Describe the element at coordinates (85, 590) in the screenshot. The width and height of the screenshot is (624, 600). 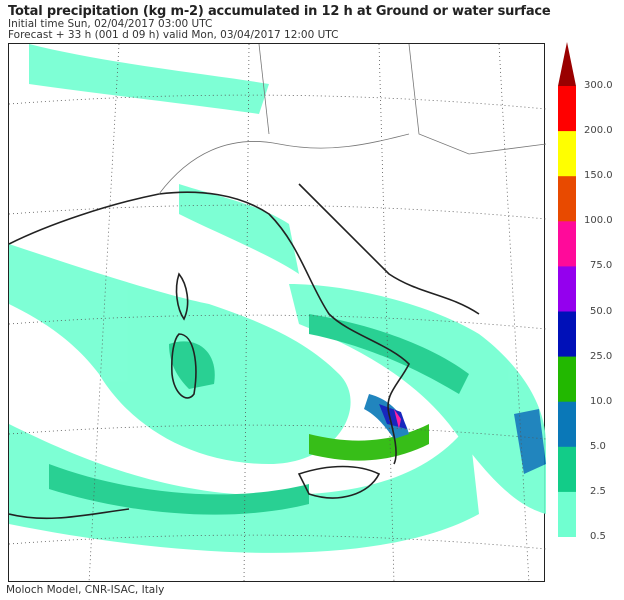
I see `model-credit: Moloch Model, CNR-ISAC, Italy` at that location.